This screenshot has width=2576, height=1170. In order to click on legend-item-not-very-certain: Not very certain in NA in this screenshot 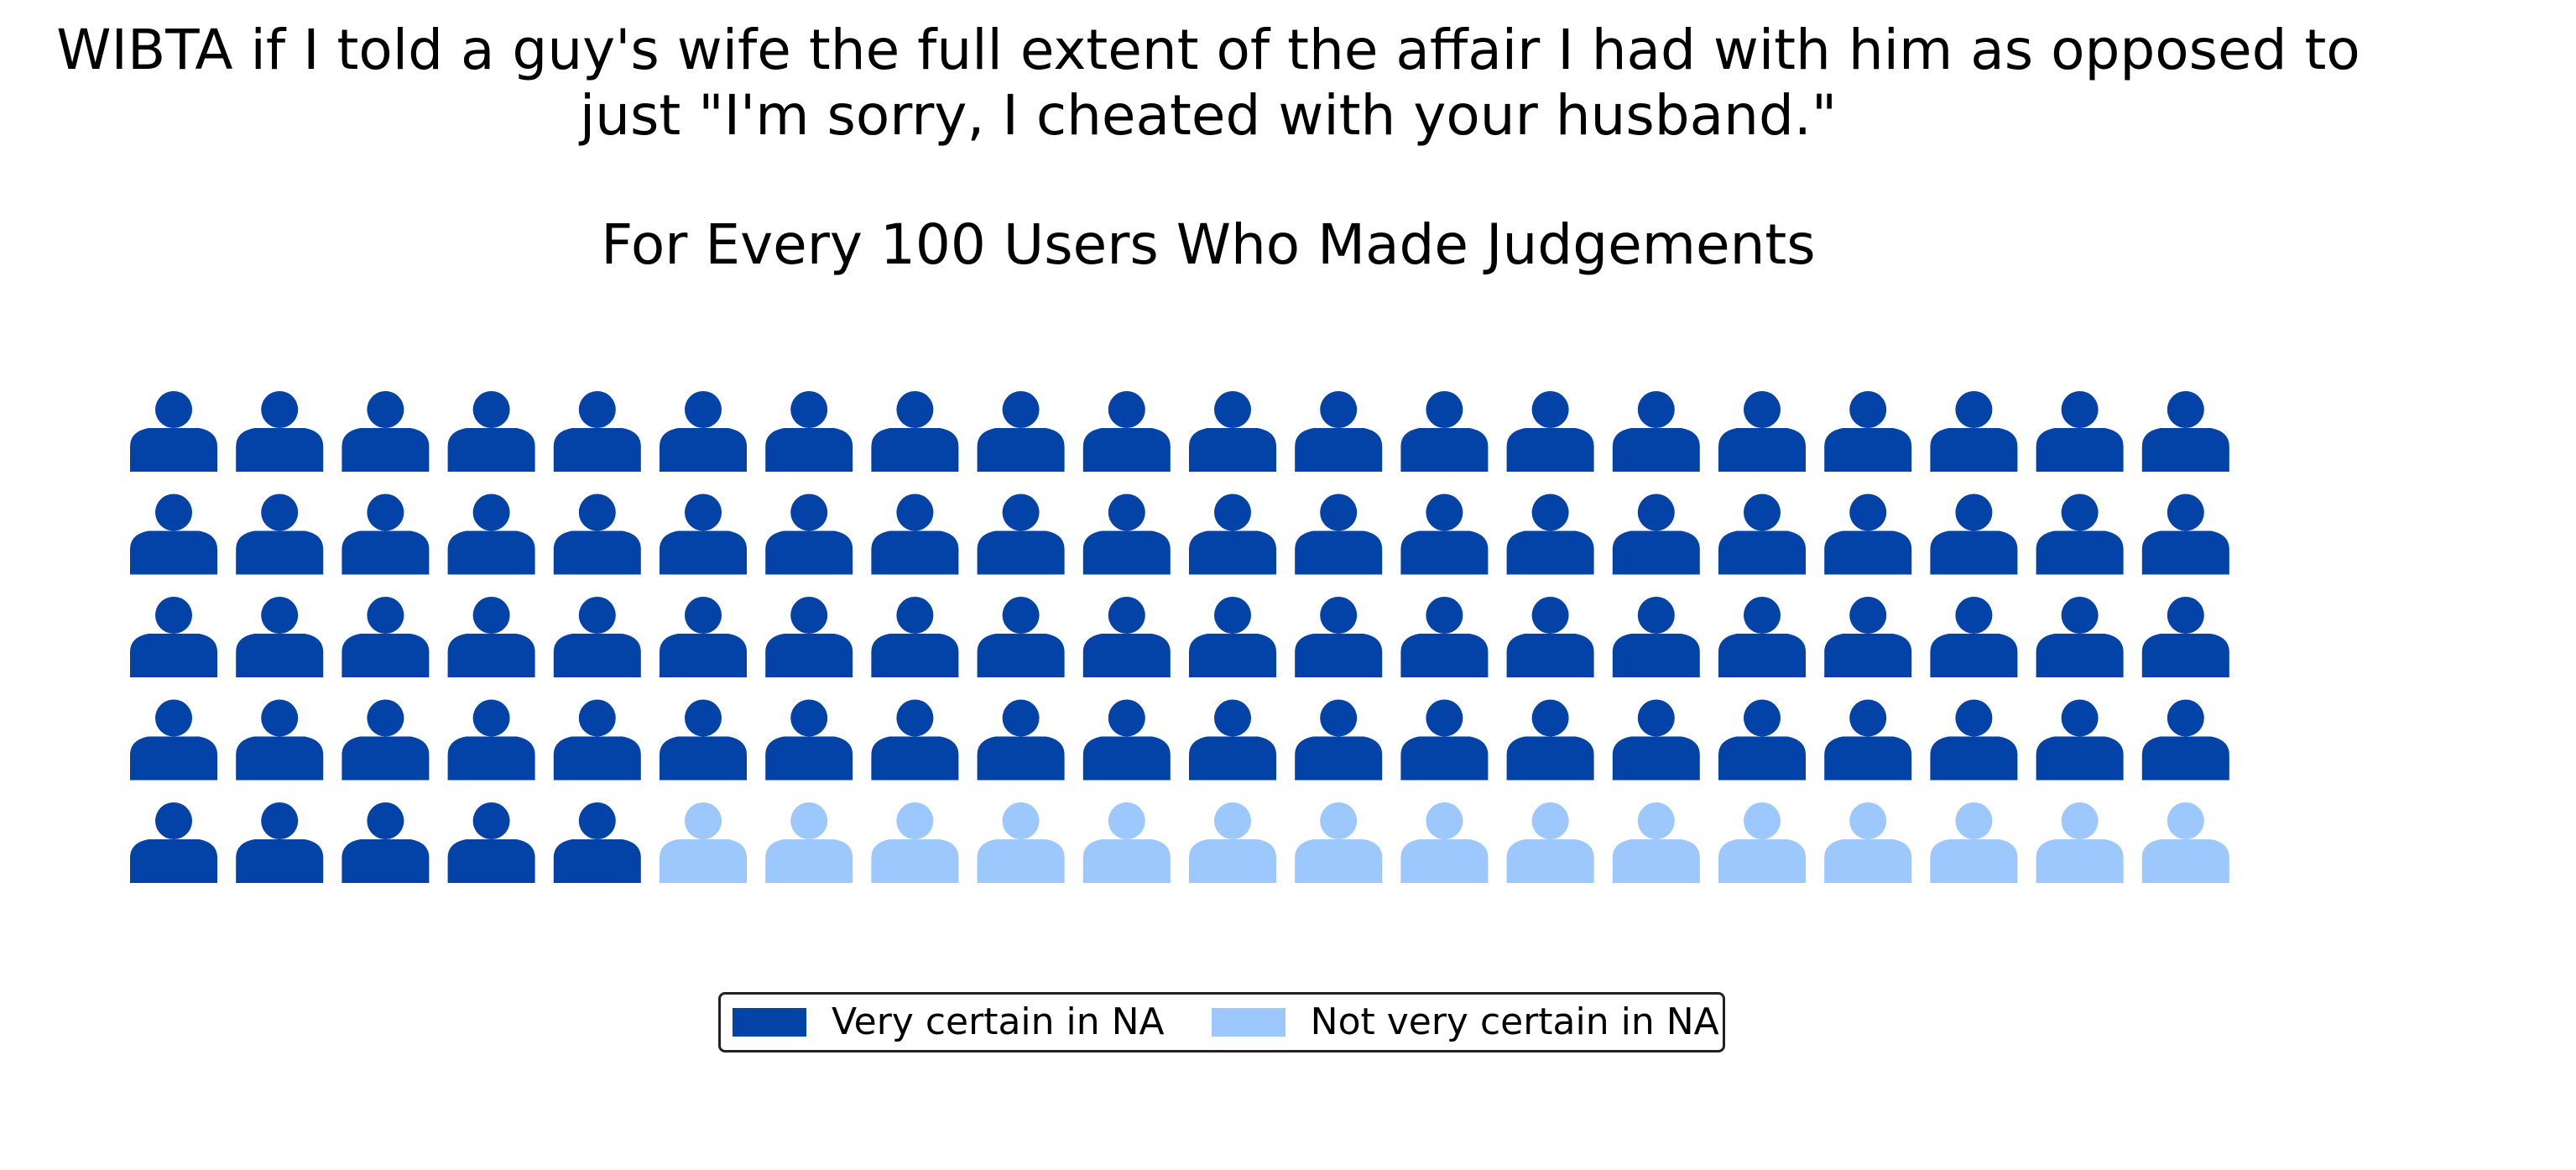, I will do `click(1465, 1021)`.